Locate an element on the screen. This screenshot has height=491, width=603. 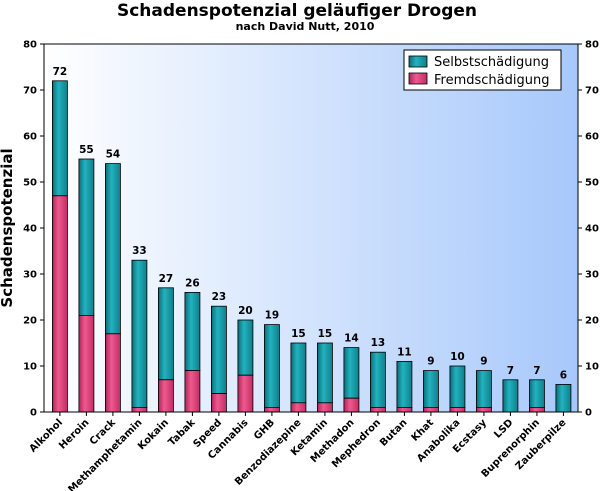
y-tick-label-right: 0 is located at coordinates (588, 413).